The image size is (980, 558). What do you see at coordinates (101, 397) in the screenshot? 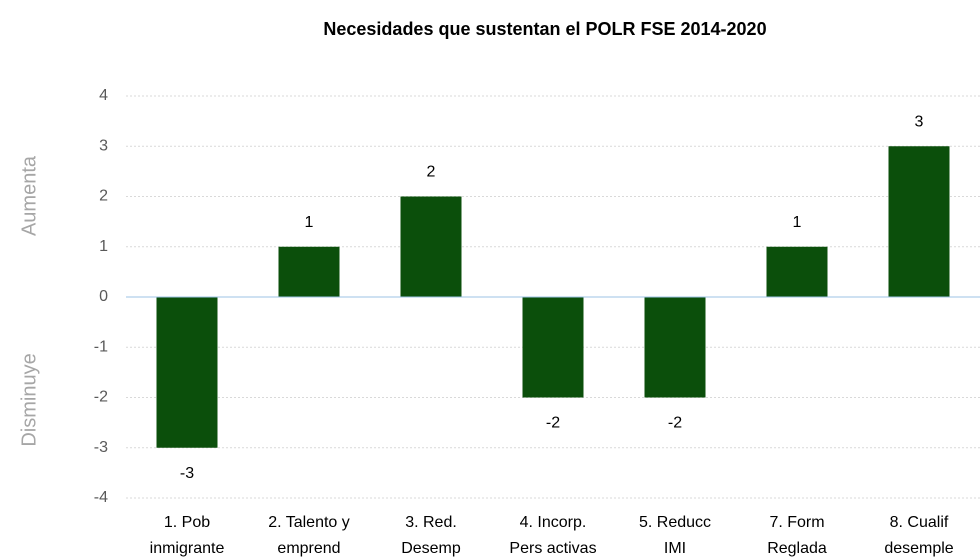
I see `y-tick-label: -2` at bounding box center [101, 397].